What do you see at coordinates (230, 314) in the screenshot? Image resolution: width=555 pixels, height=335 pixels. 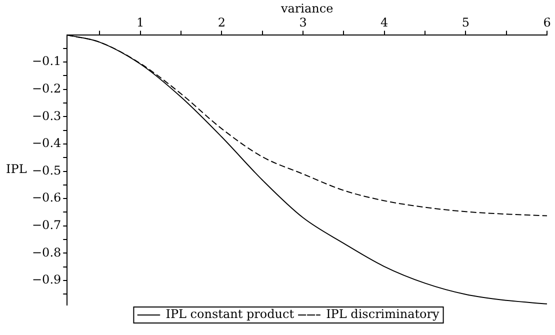 I see `legend-label: IPL constant product` at bounding box center [230, 314].